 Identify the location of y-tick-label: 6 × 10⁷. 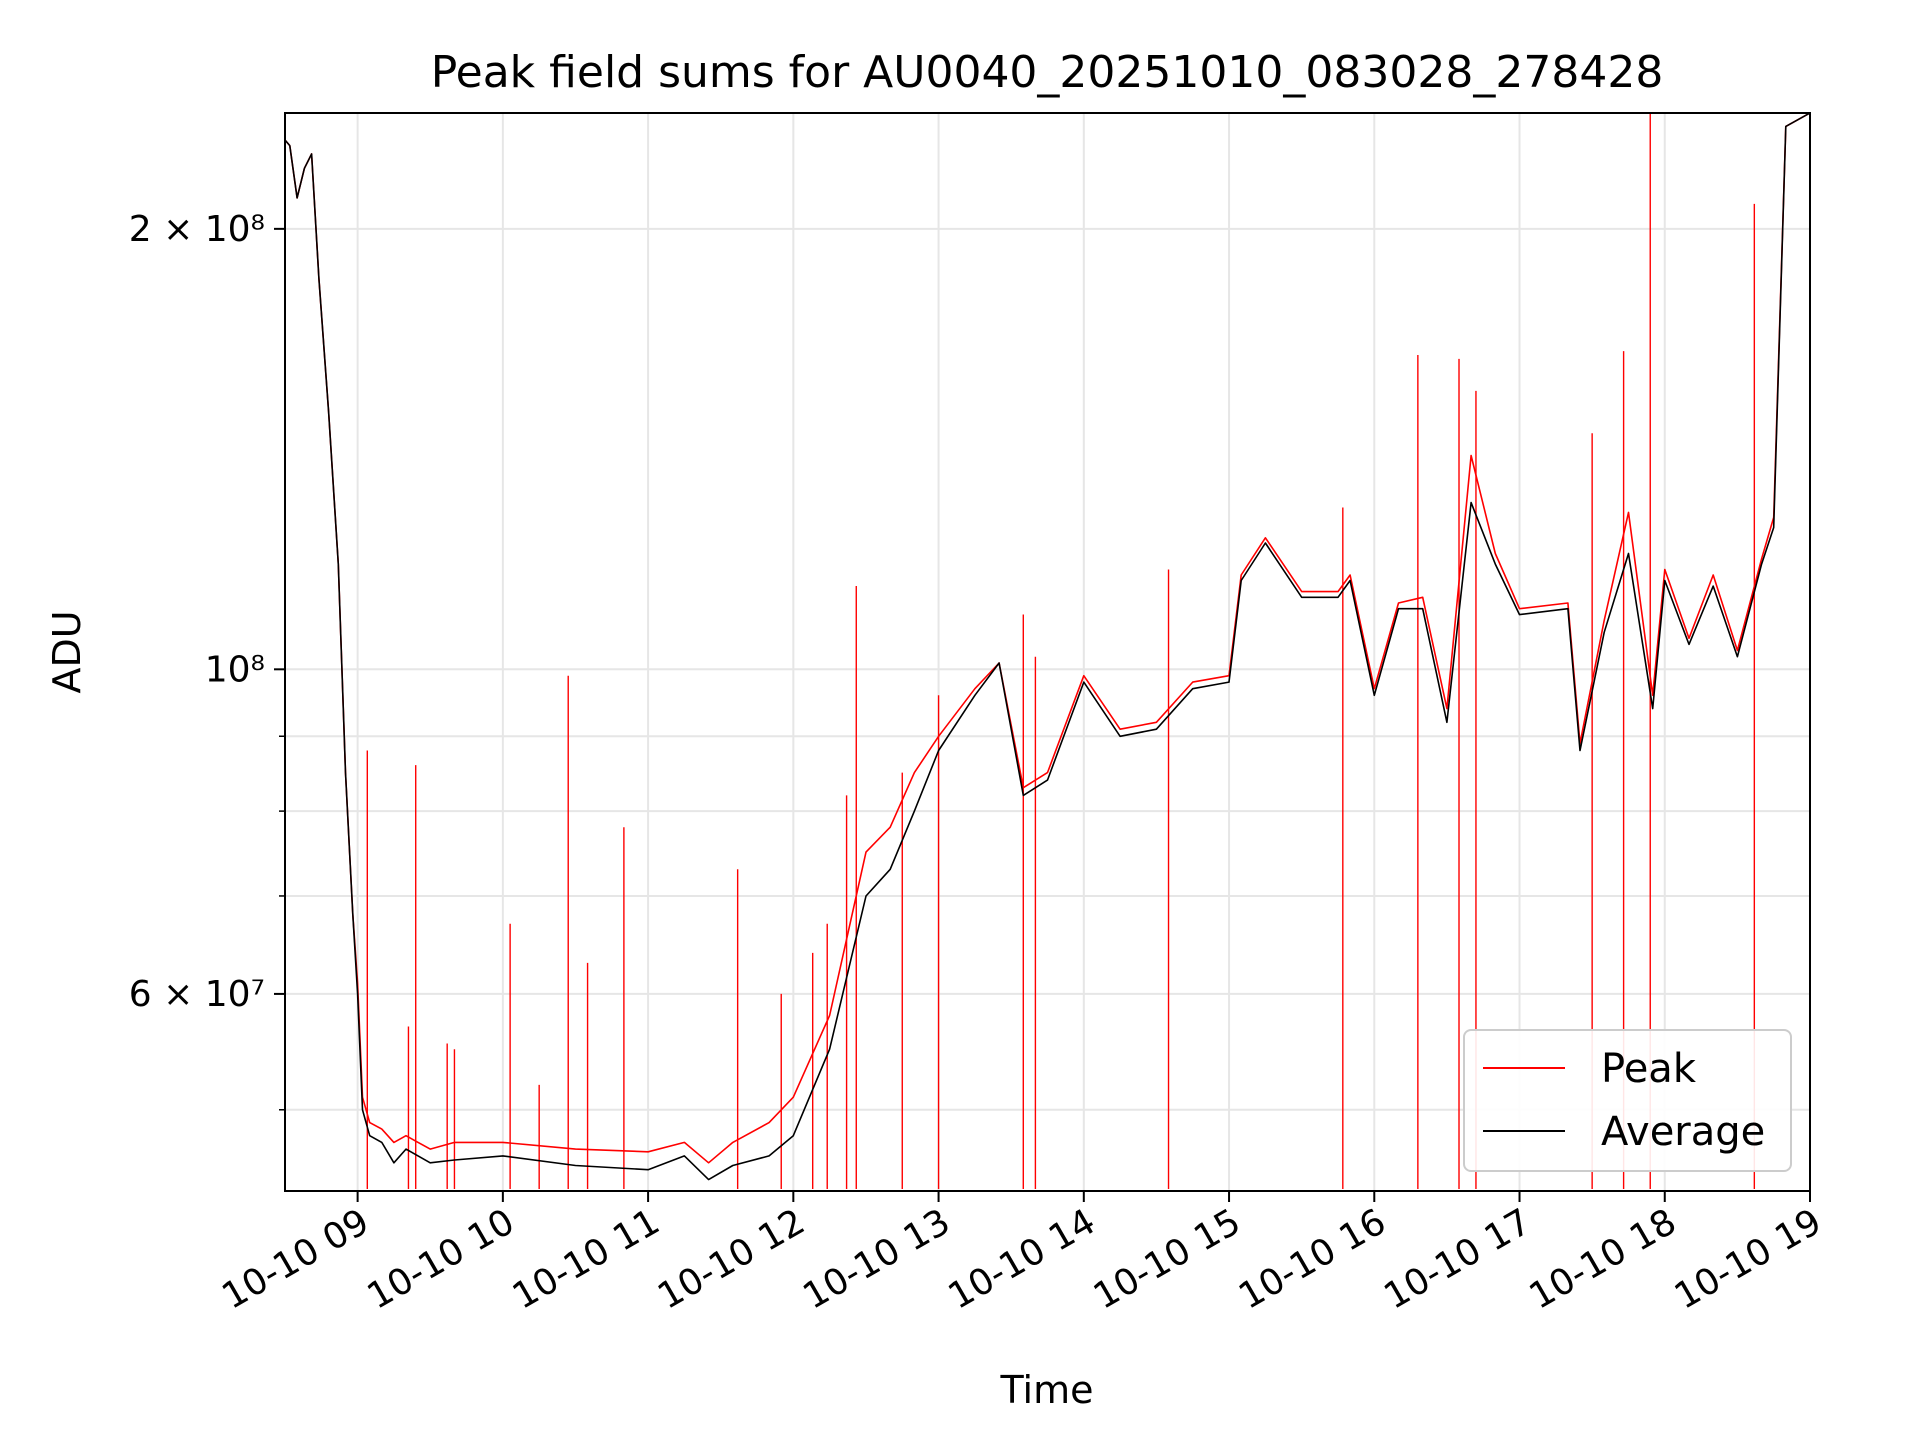
(197, 994).